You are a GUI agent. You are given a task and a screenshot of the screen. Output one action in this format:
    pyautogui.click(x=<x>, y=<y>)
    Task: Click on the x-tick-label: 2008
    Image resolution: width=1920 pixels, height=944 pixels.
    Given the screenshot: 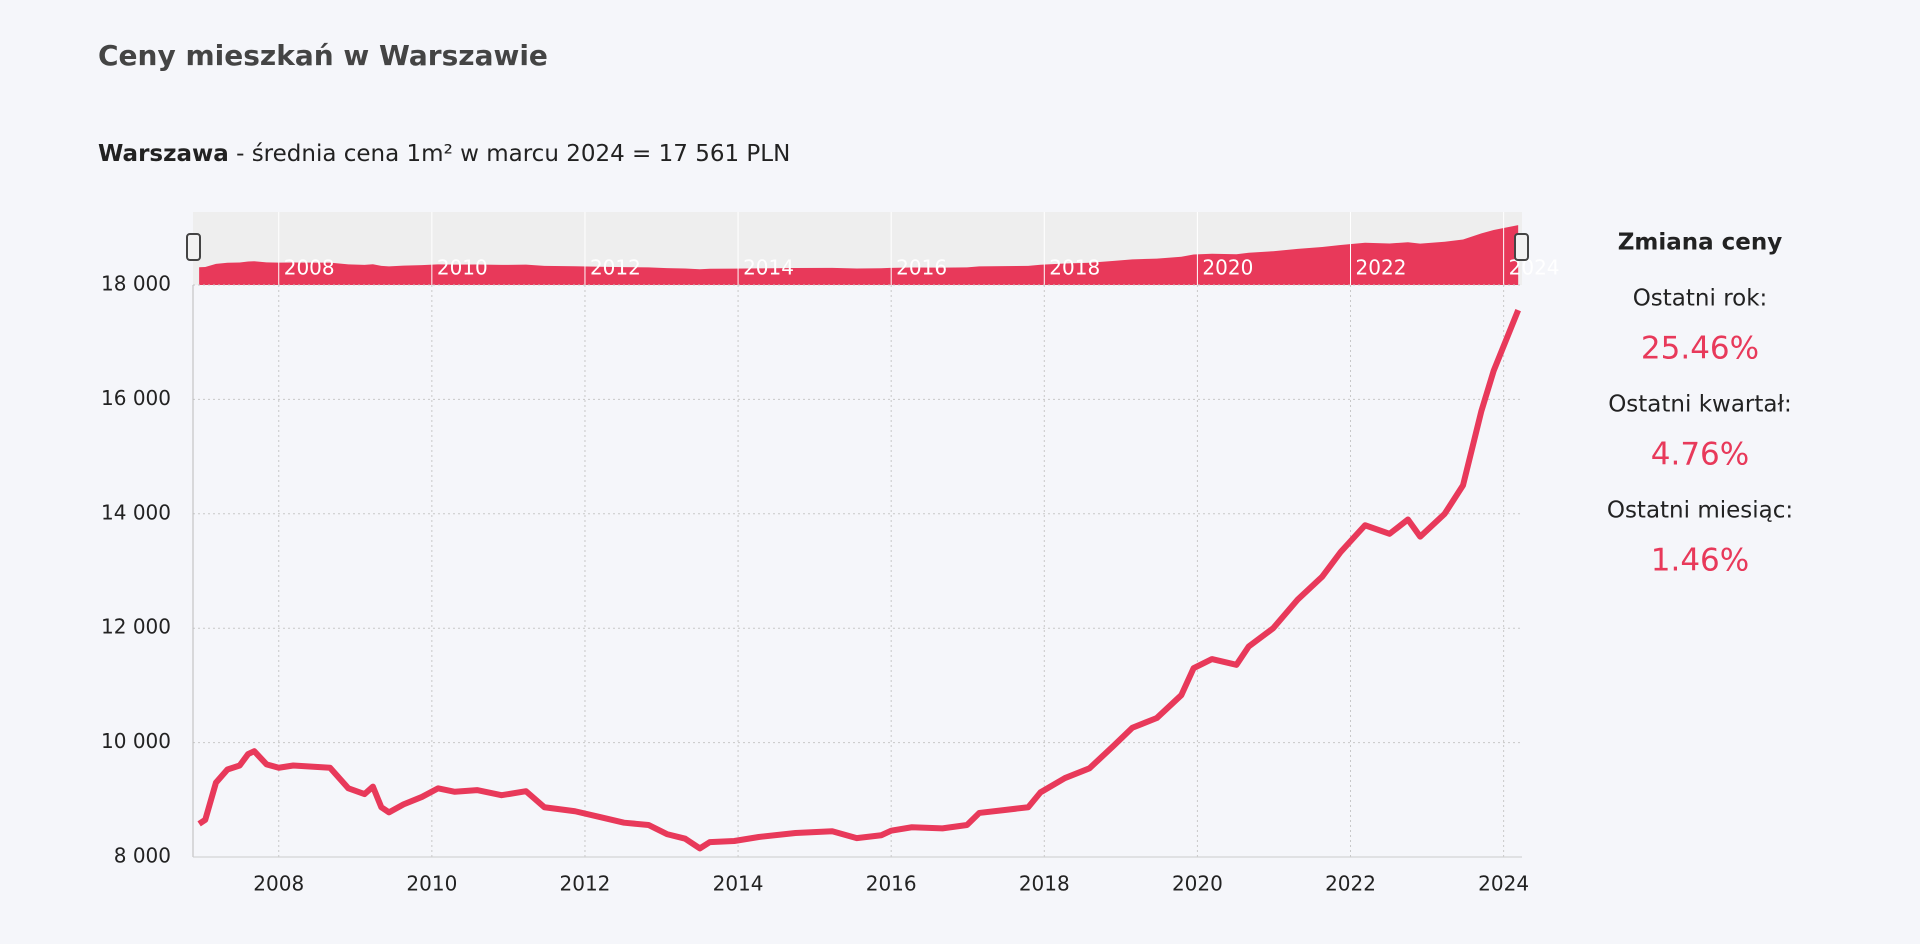 What is the action you would take?
    pyautogui.click(x=278, y=884)
    